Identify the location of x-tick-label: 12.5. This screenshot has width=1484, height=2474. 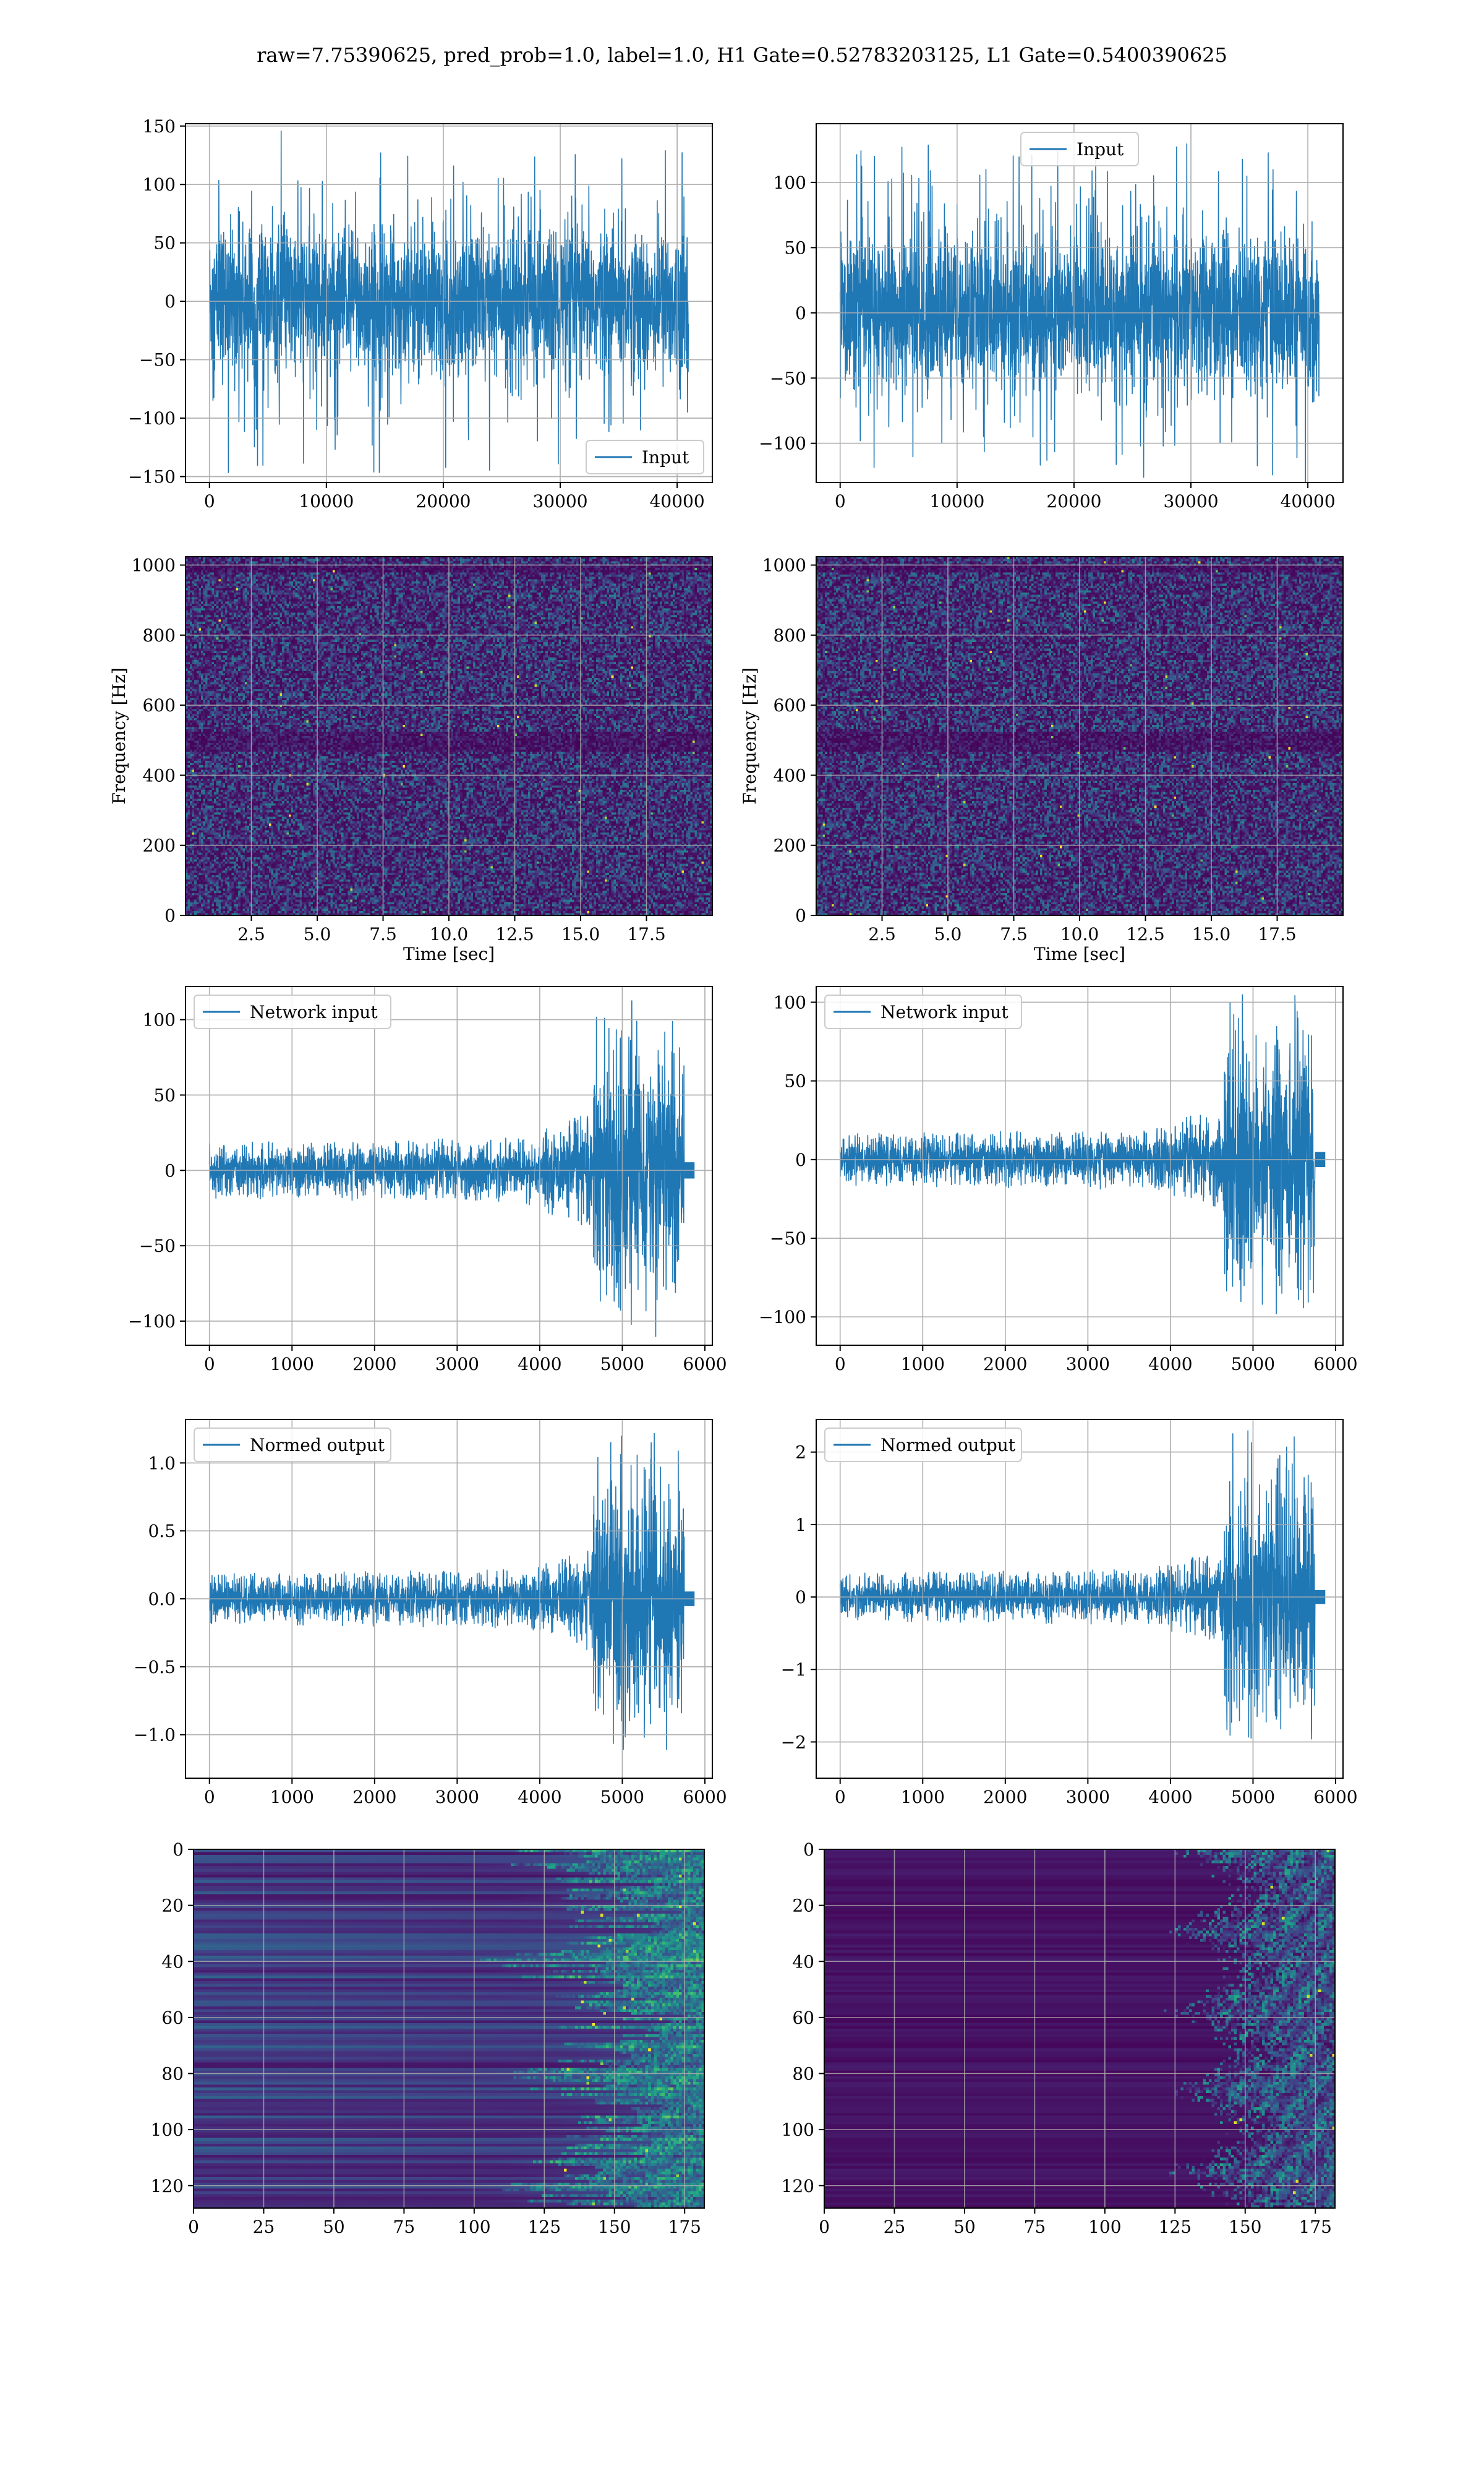
(1145, 934).